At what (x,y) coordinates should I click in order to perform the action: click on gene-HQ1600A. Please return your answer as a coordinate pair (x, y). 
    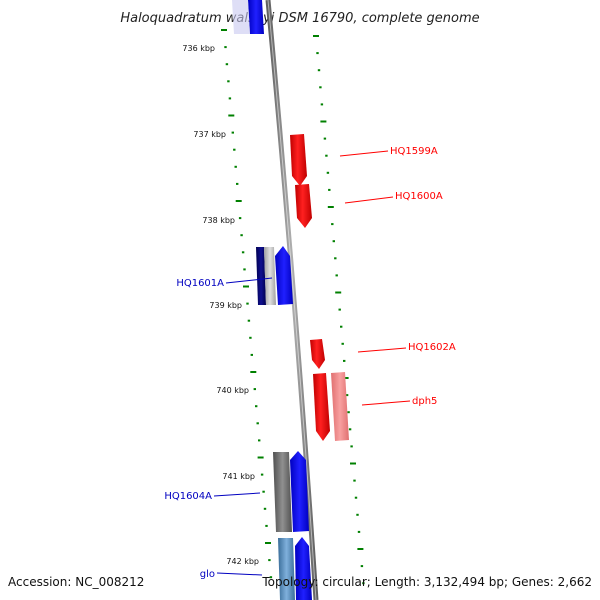
    Looking at the image, I should click on (303, 206).